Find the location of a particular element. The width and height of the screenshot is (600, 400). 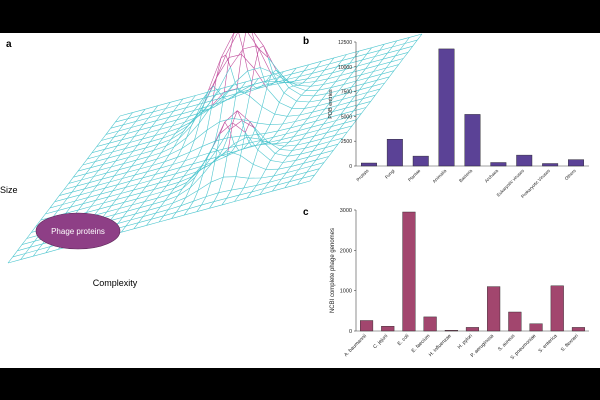

panel-a-letter: a is located at coordinates (9, 44).